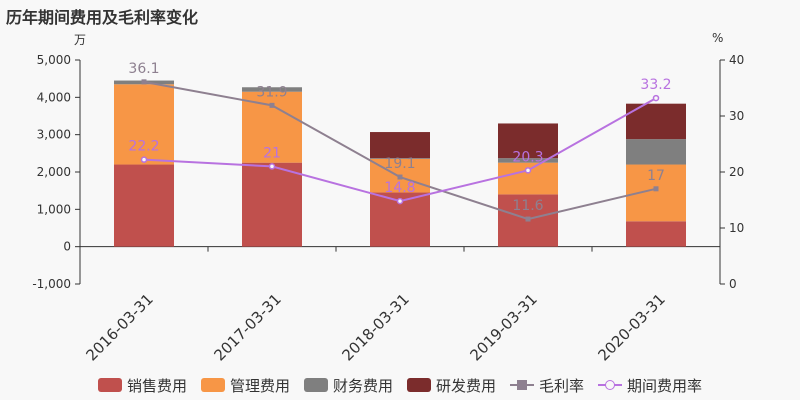  Describe the element at coordinates (399, 188) in the screenshot. I see `data-label-period: 14.8` at that location.